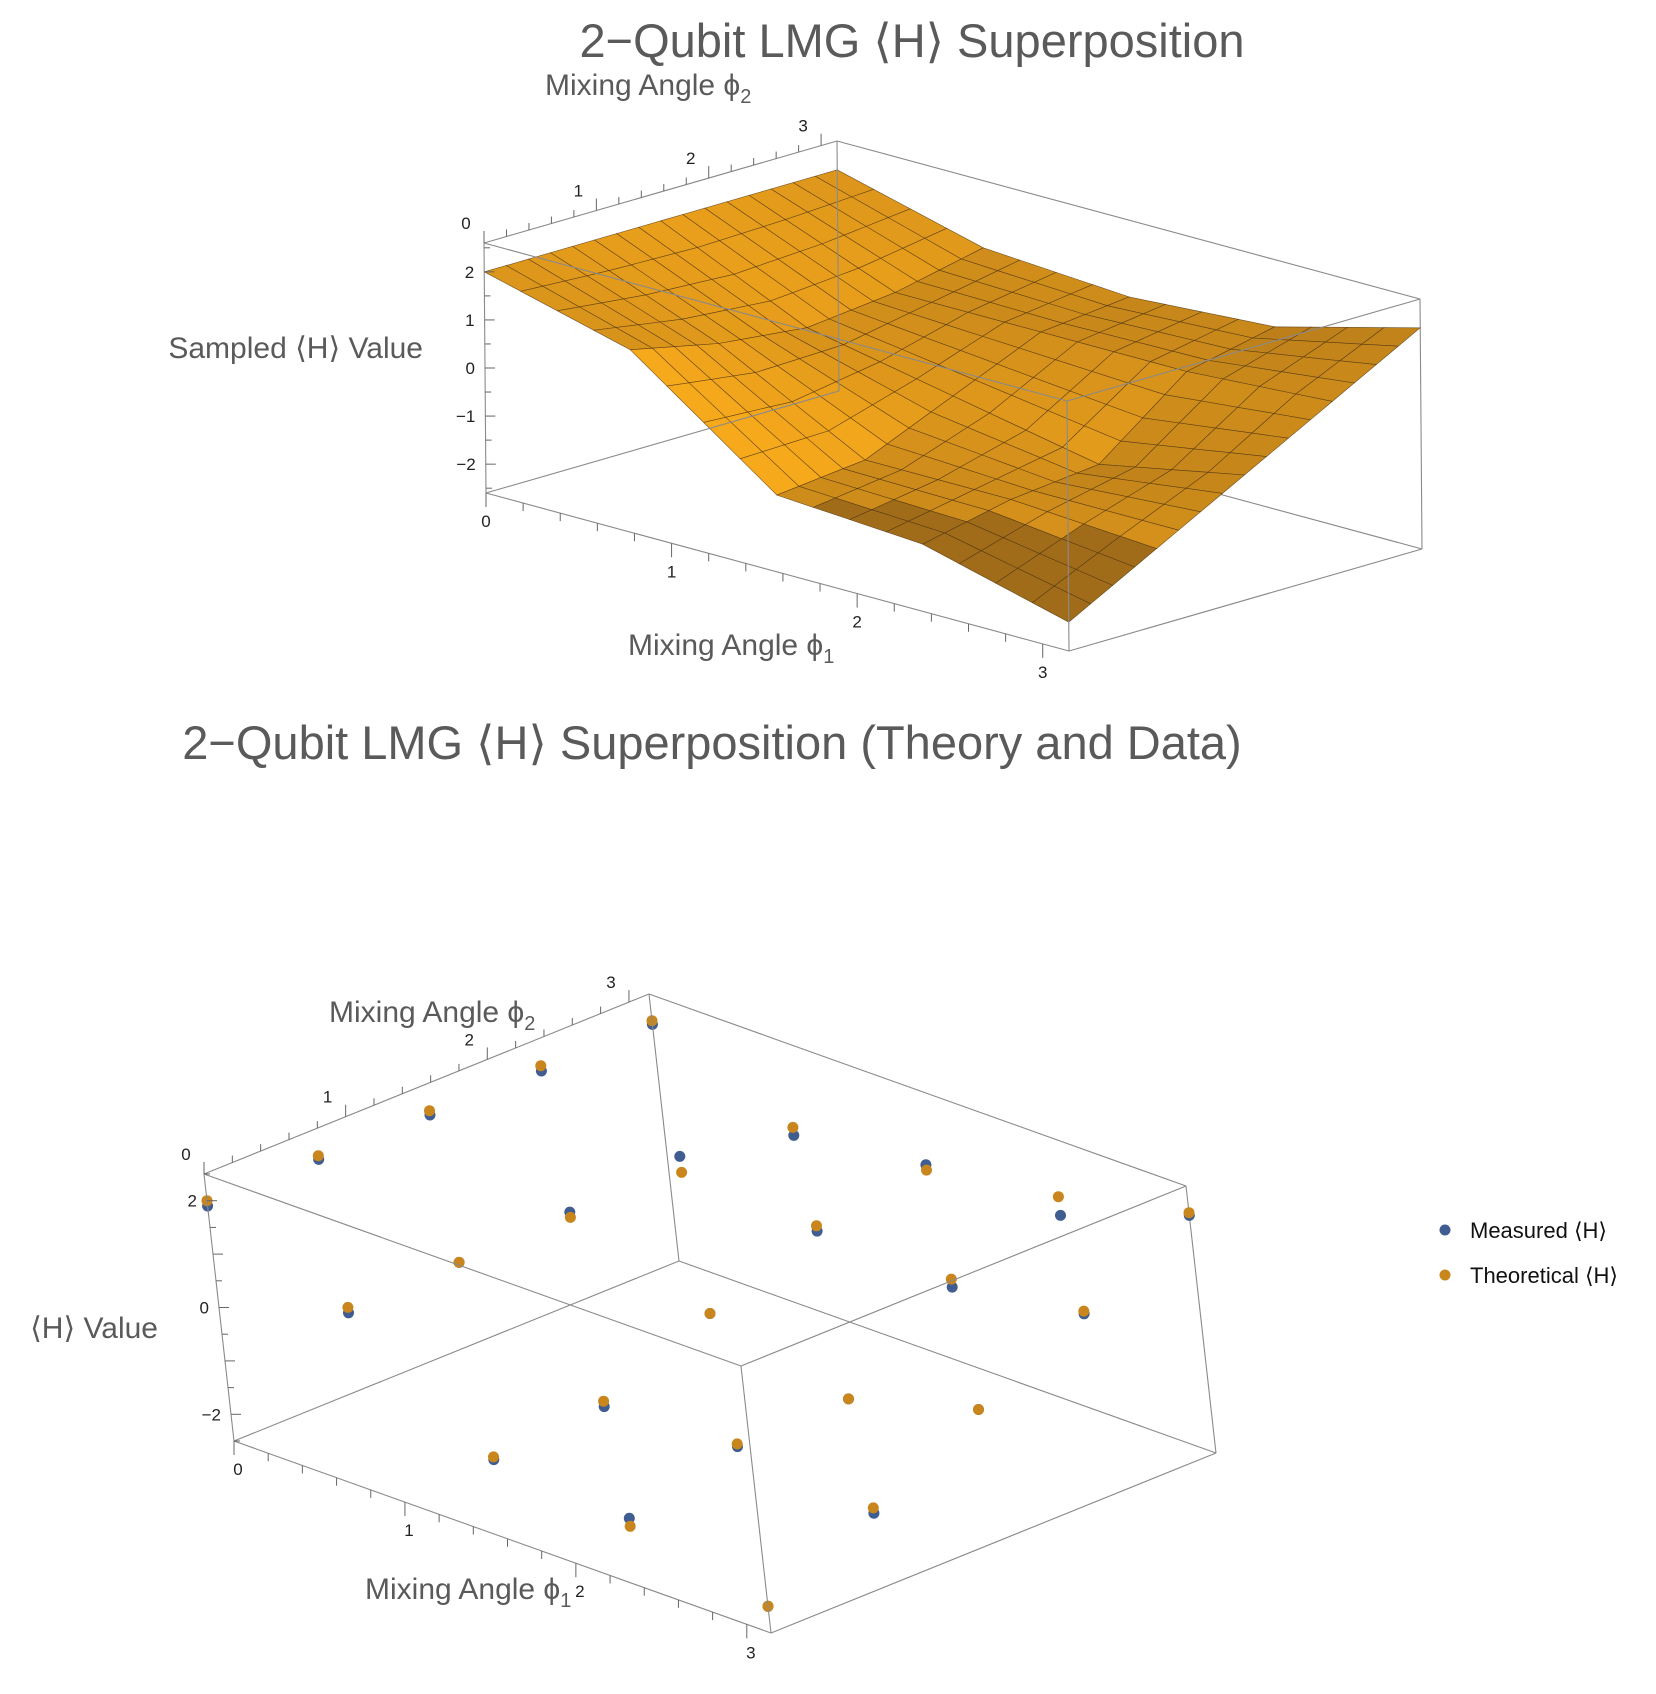 The width and height of the screenshot is (1656, 1694). I want to click on chart2-tick-marks, so click(475, 1314).